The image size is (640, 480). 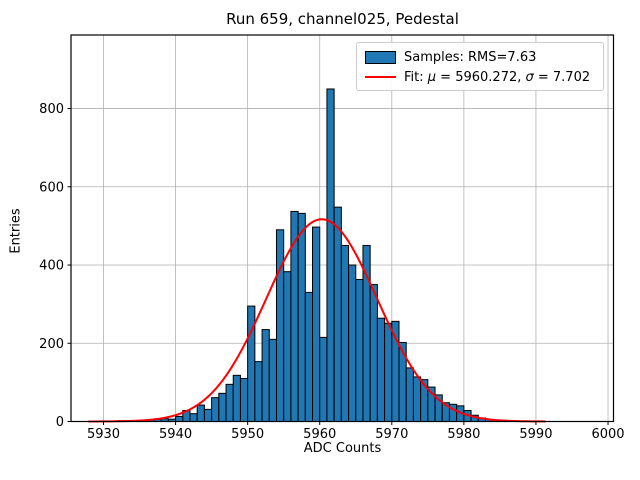 I want to click on y-tick-label: 800, so click(x=51, y=109).